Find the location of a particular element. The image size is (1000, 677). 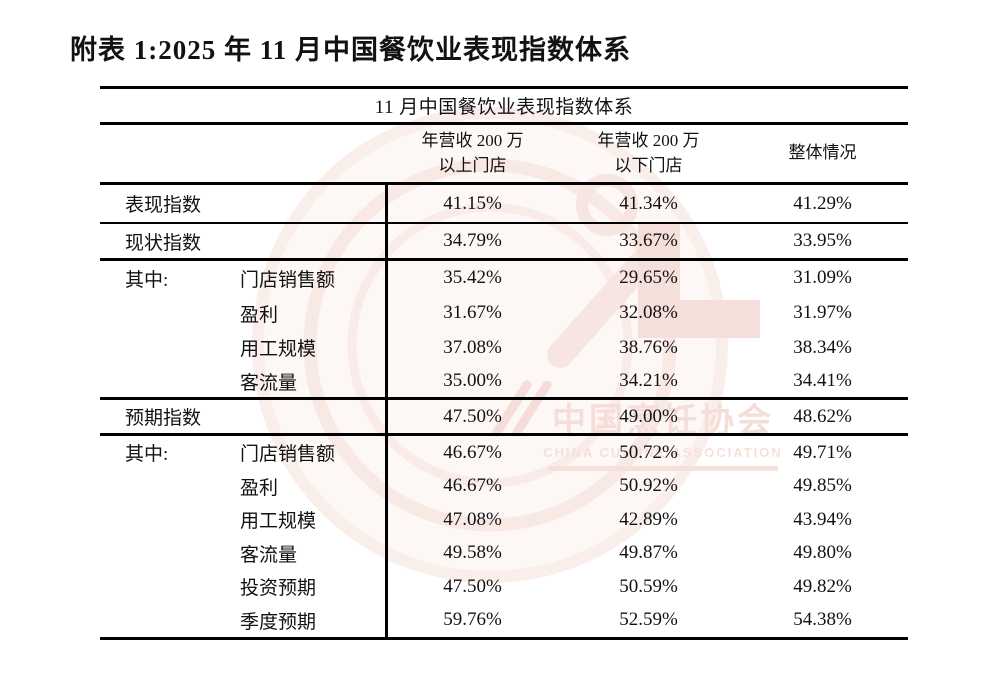

cell-value: 33.95% is located at coordinates (822, 240).